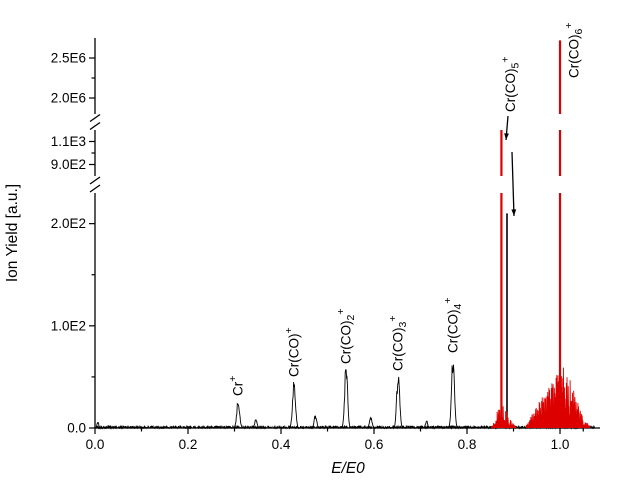 This screenshot has height=488, width=620. Describe the element at coordinates (281, 444) in the screenshot. I see `x-tick-label: 0.4` at that location.